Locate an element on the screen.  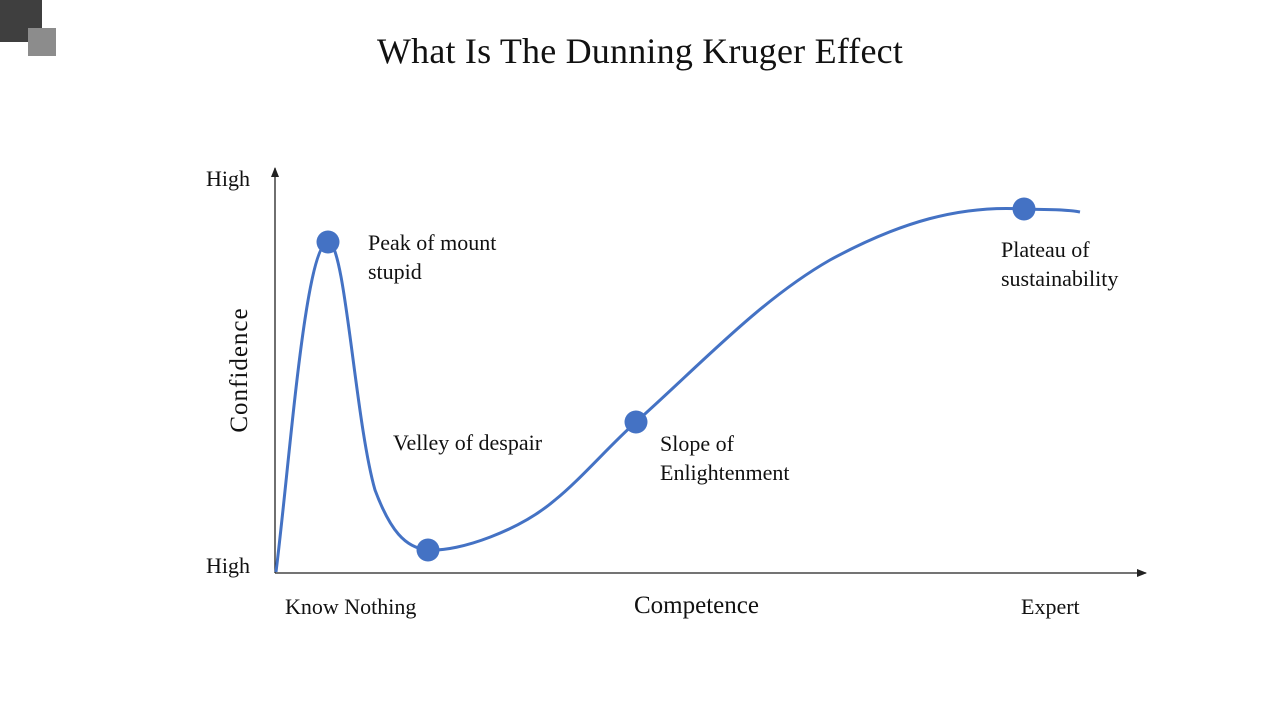
point-peak-marker is located at coordinates (328, 242).